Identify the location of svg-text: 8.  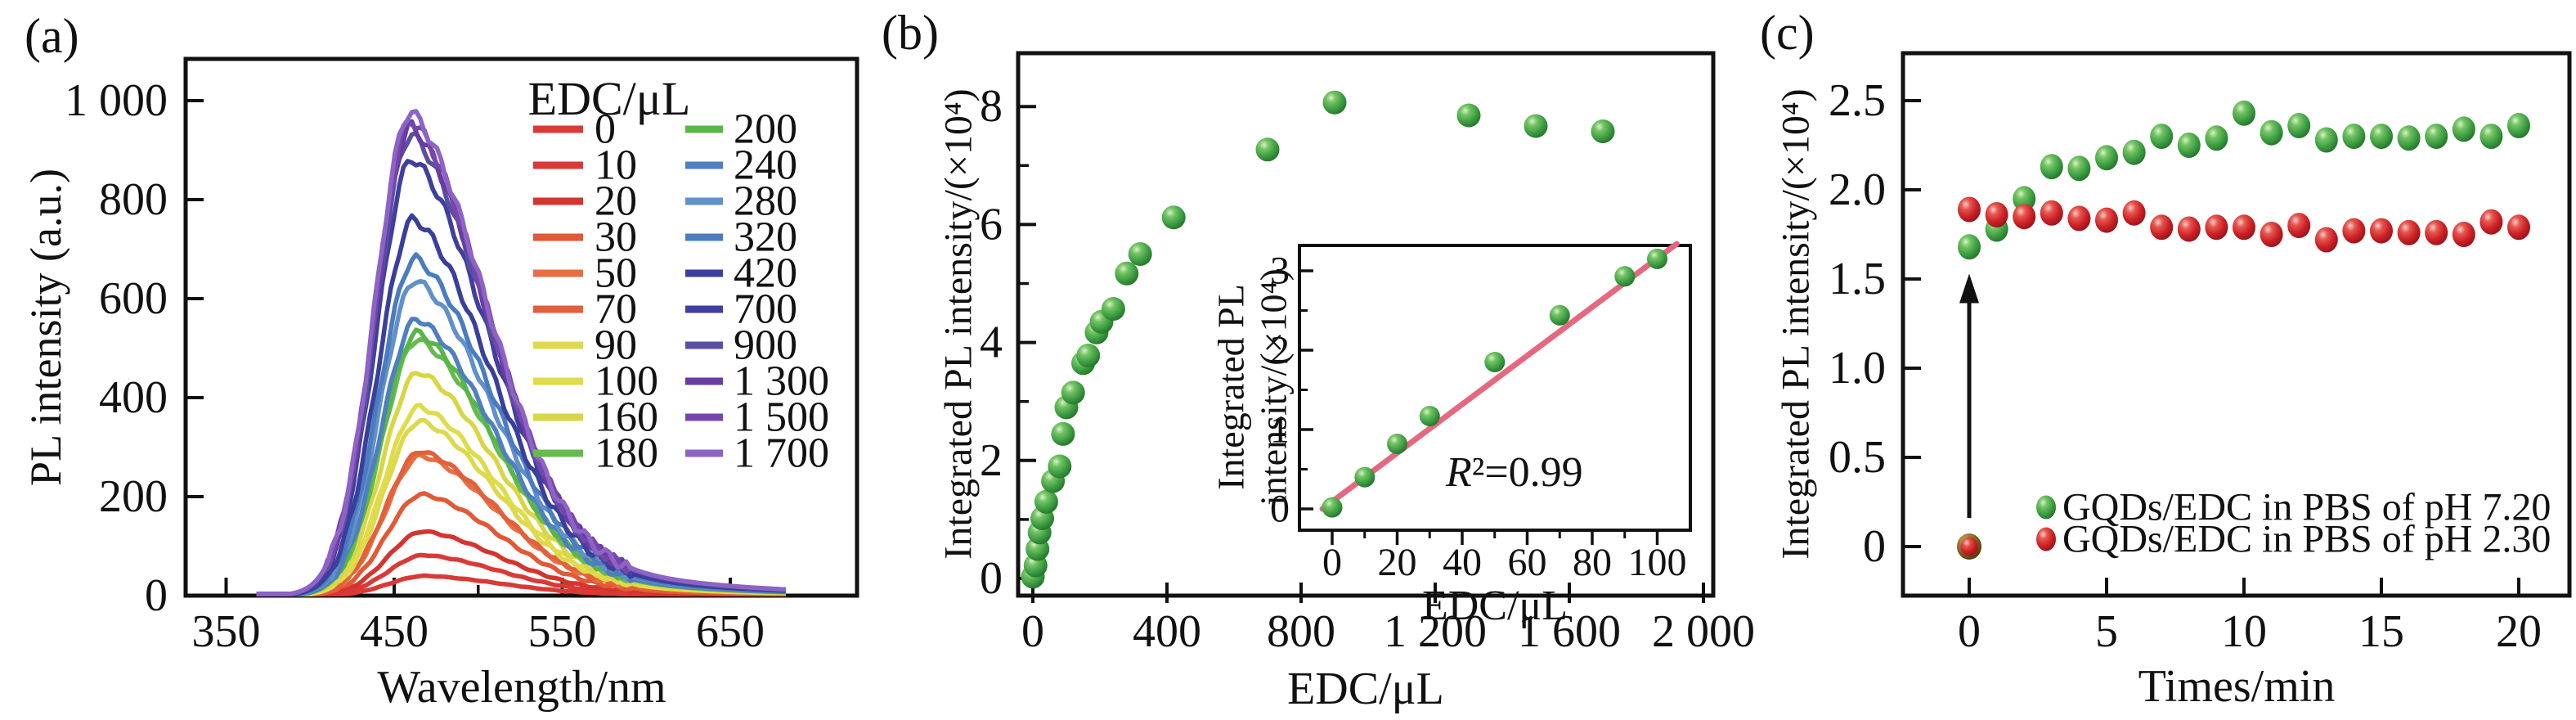
(991, 107).